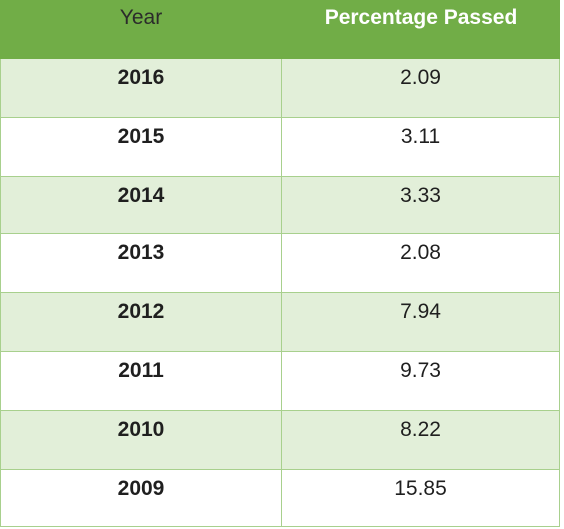  I want to click on year-cell: 2016, so click(141, 88).